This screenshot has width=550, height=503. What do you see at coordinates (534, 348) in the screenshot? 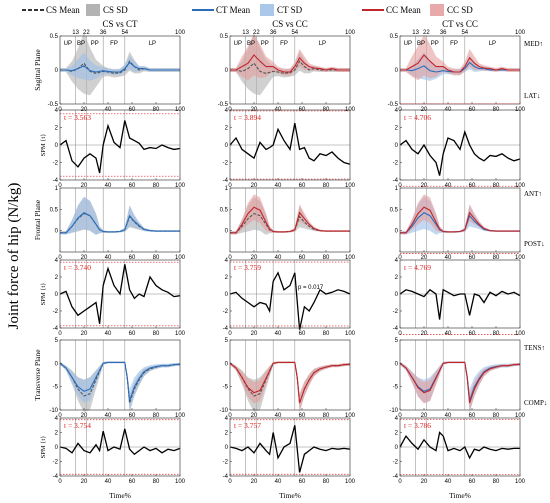
I see `direction-pos-2: TENS↑` at bounding box center [534, 348].